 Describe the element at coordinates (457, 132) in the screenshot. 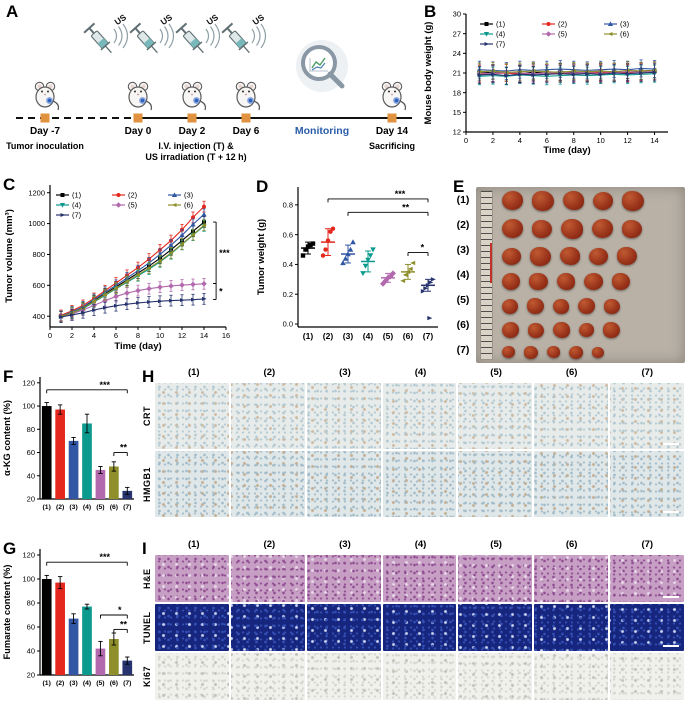

I see `svg-text: 12` at that location.